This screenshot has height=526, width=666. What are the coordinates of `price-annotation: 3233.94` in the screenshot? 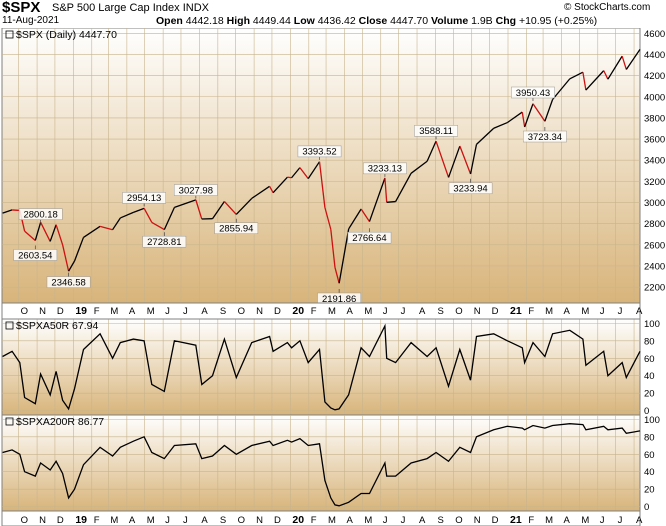 It's located at (470, 186).